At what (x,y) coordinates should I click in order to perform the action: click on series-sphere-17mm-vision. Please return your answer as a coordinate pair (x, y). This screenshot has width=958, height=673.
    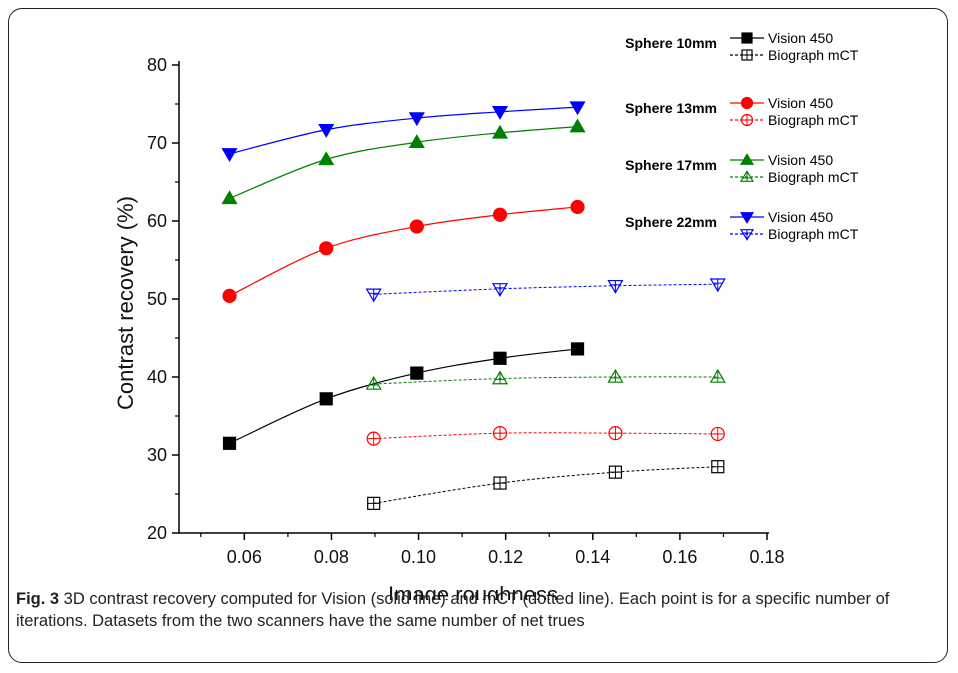
    Looking at the image, I should click on (403, 161).